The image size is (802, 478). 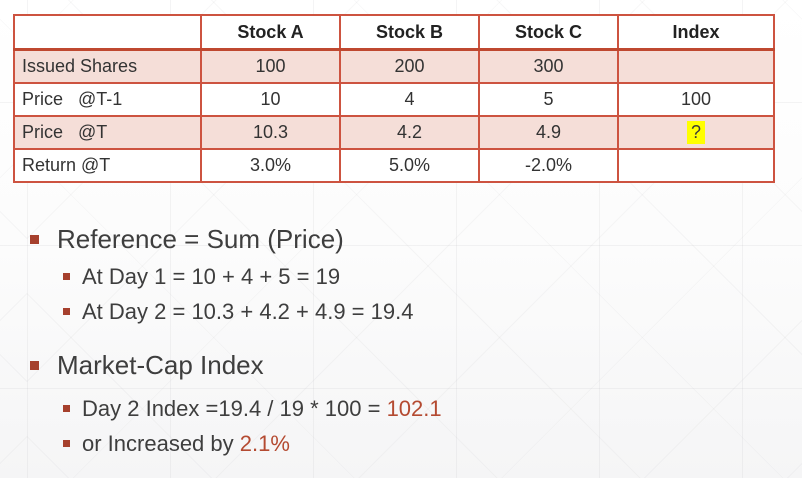 I want to click on highlighted-question-mark: ?, so click(x=695, y=132).